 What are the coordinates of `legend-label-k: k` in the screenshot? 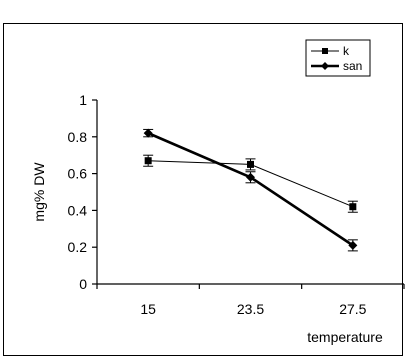 It's located at (346, 51).